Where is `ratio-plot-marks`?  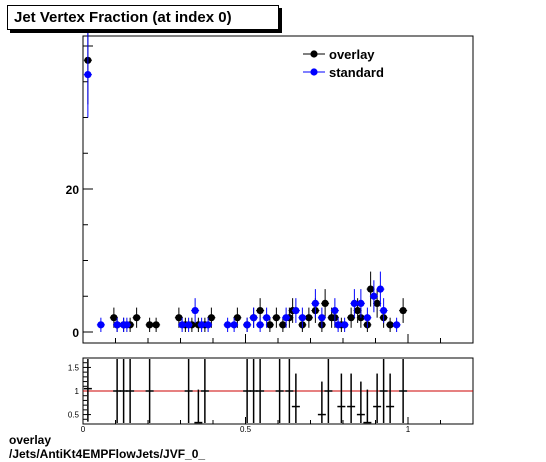 ratio-plot-marks is located at coordinates (278, 391).